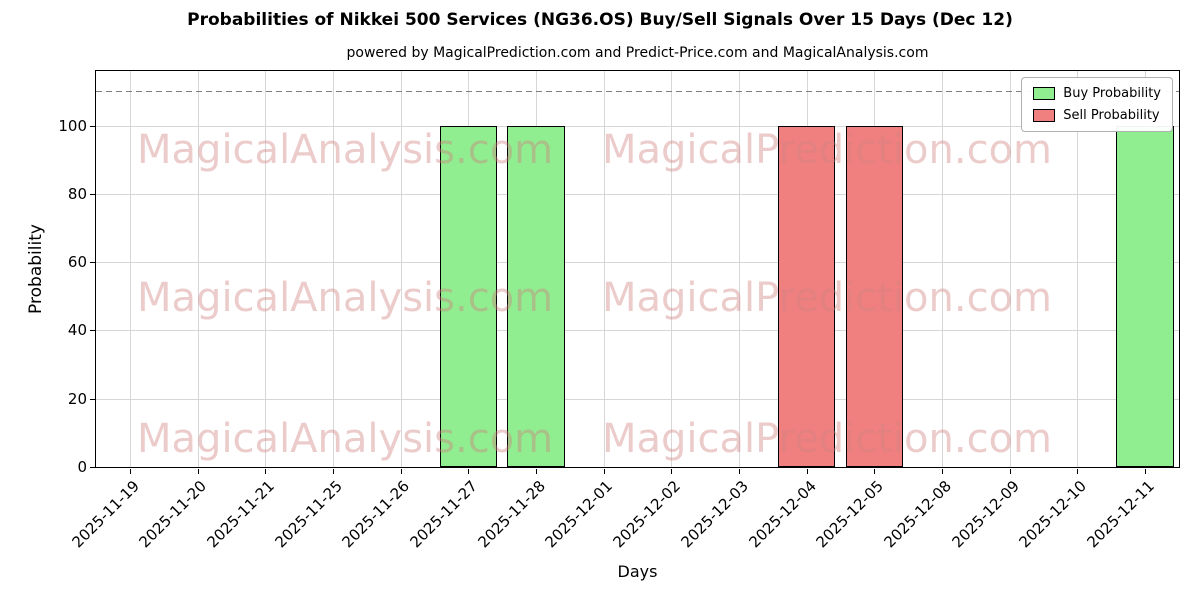  I want to click on x-tick-label: 2025-12-10, so click(1053, 514).